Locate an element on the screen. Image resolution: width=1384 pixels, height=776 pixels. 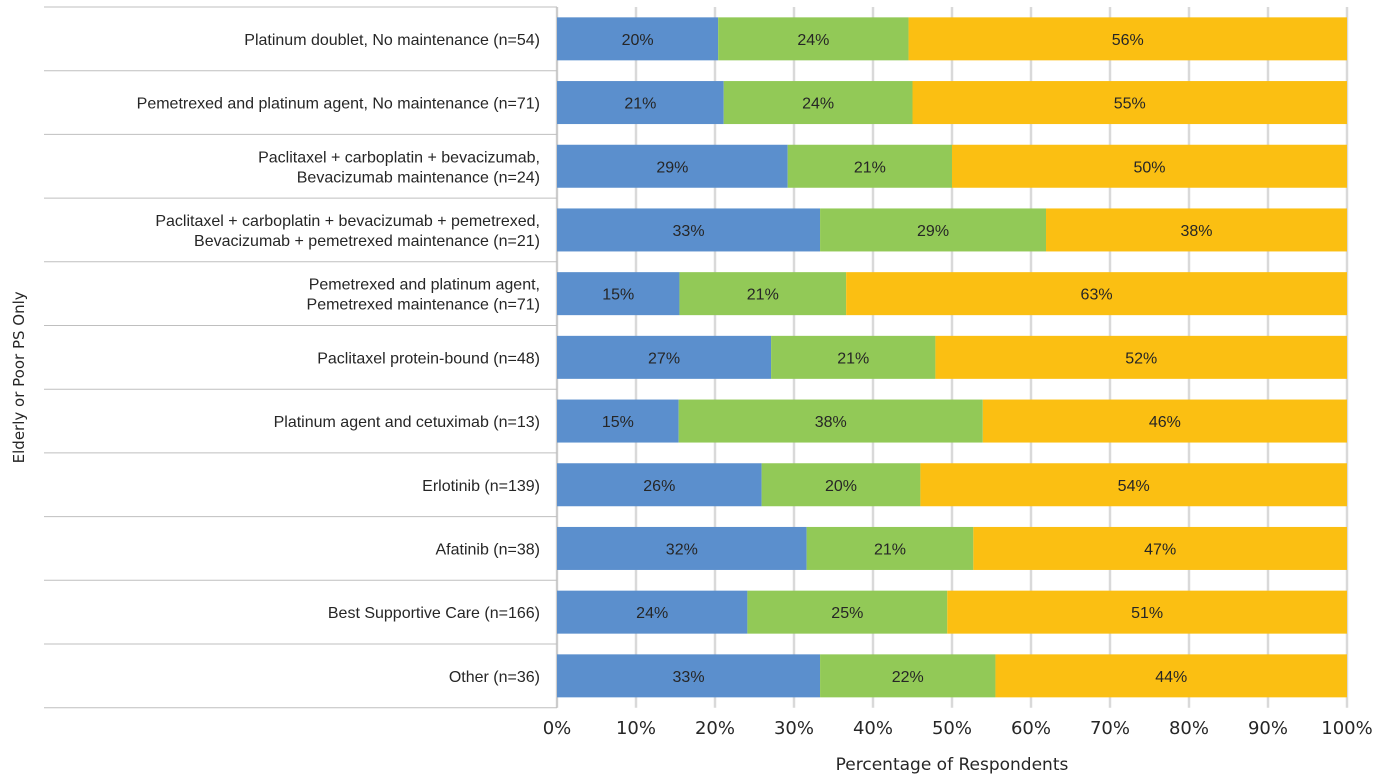
category-label-line: Afatinib (n=38) is located at coordinates (487, 549).